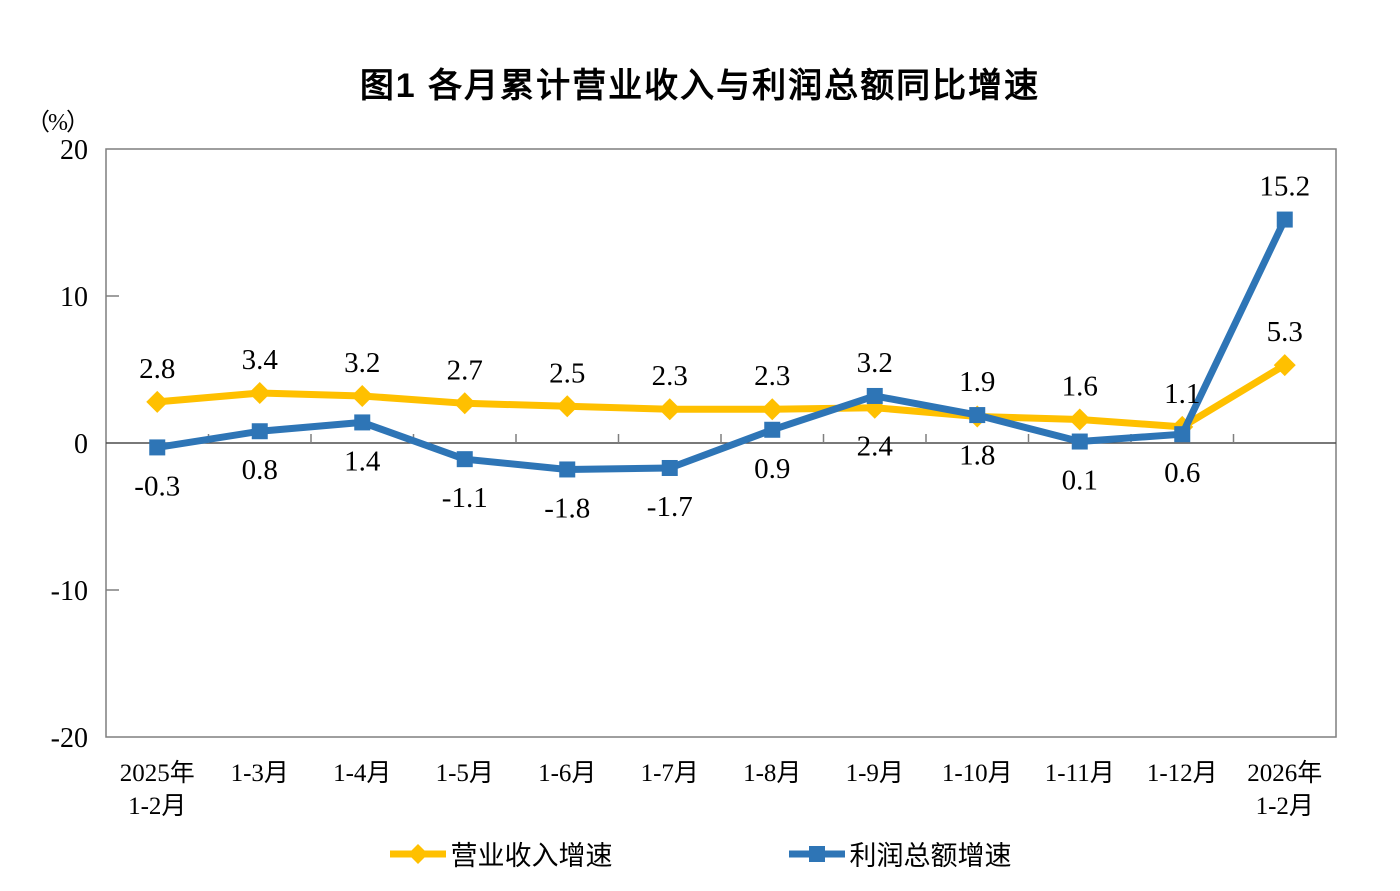  I want to click on data-point-label: 15.2, so click(1284, 187).